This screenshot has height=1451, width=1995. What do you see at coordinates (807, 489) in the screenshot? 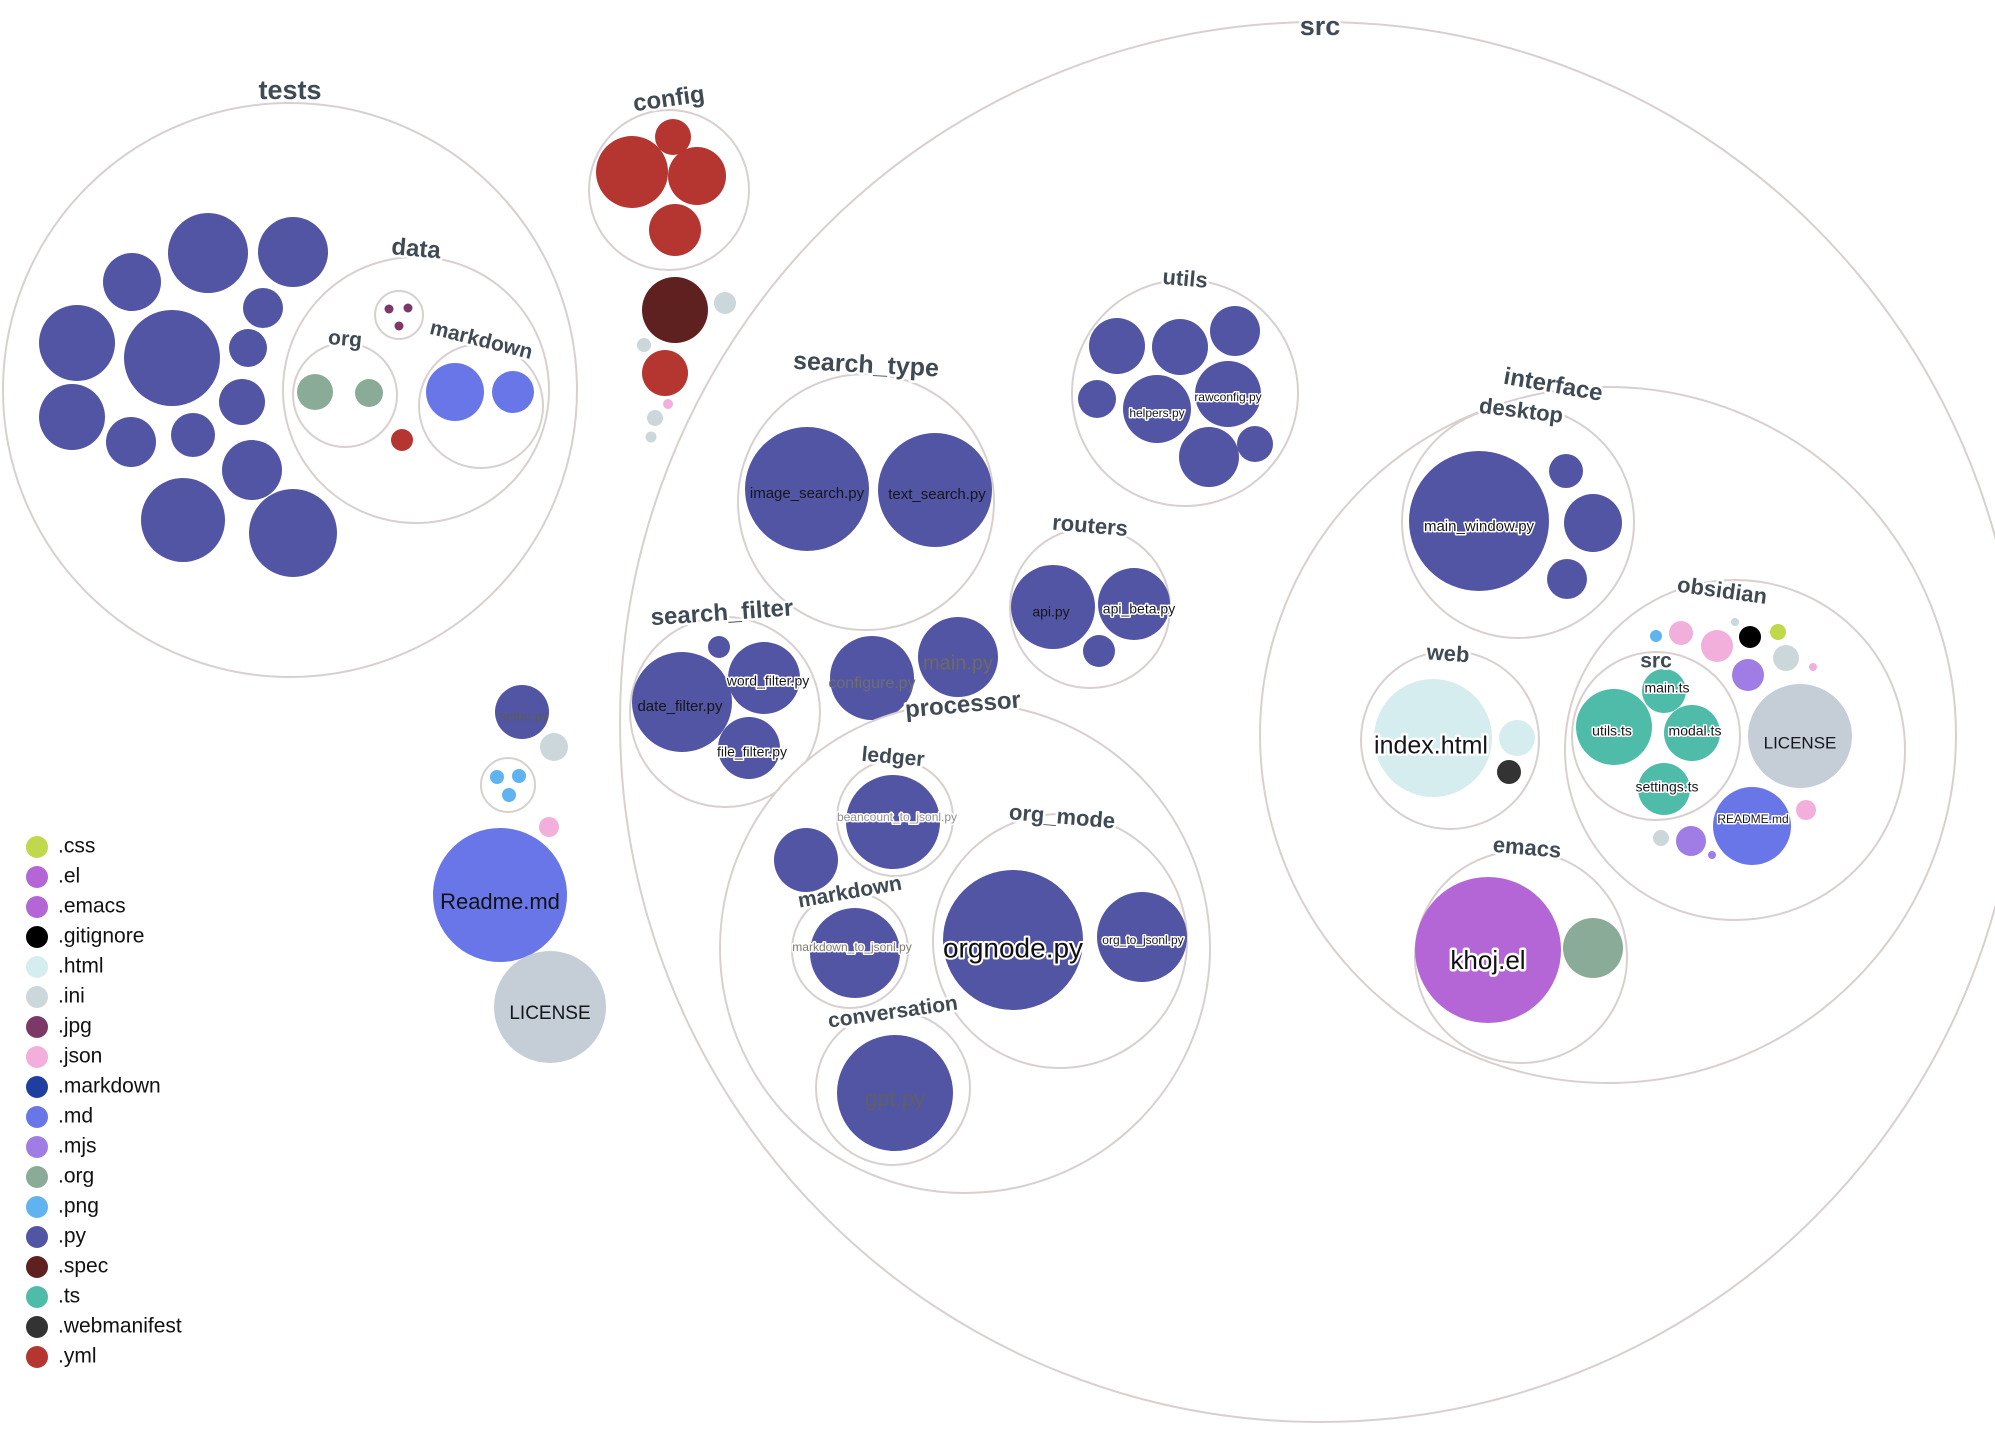
I see `file-image-search-py` at bounding box center [807, 489].